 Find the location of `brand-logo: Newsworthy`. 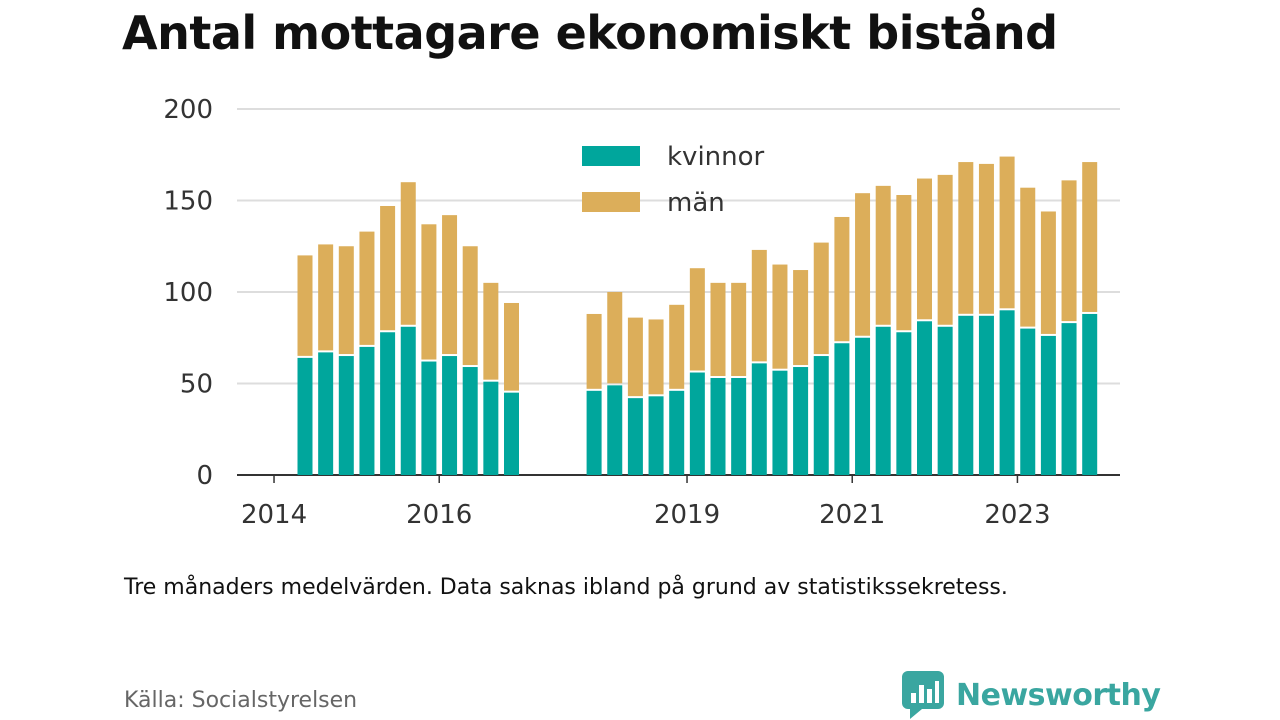

brand-logo: Newsworthy is located at coordinates (1031, 695).